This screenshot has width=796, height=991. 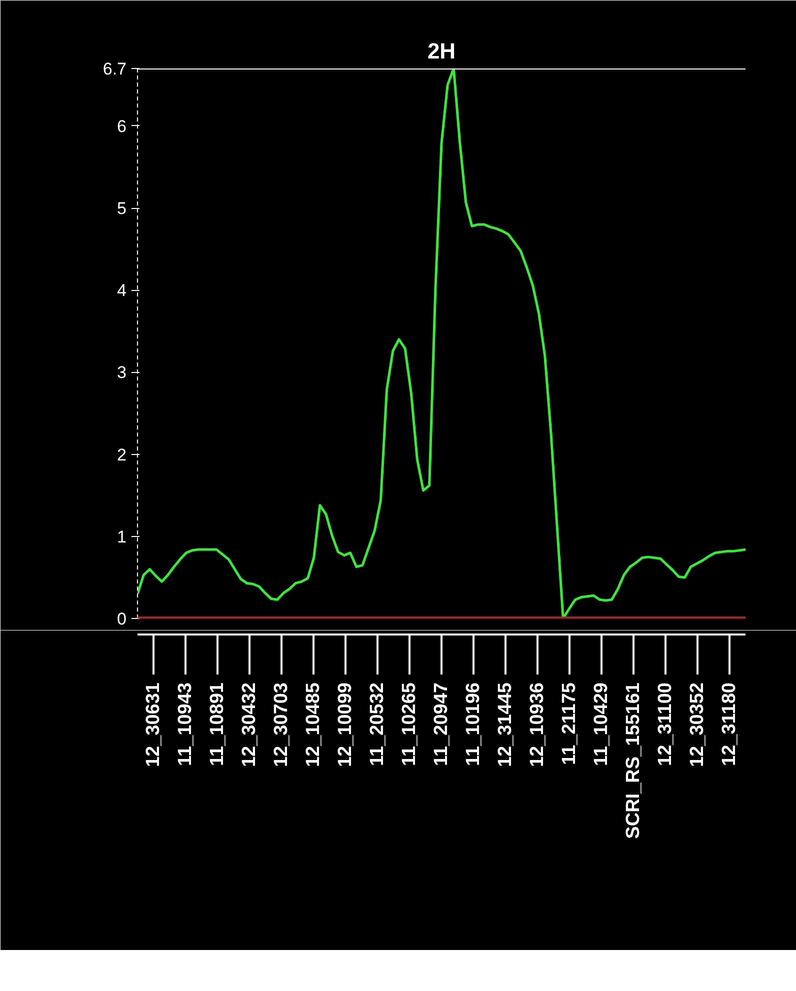 I want to click on text: 11_10196, so click(x=473, y=724).